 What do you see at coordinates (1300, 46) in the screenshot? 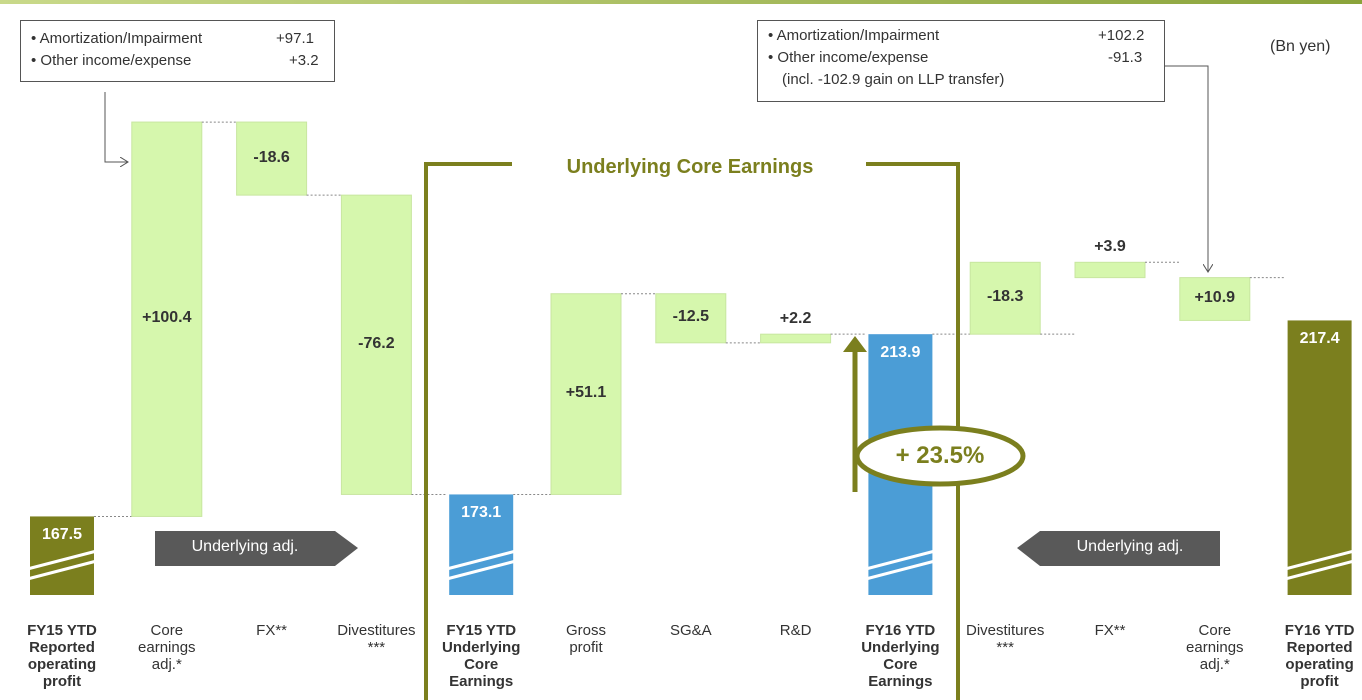
I see `unit-label: (Bn yen)` at bounding box center [1300, 46].